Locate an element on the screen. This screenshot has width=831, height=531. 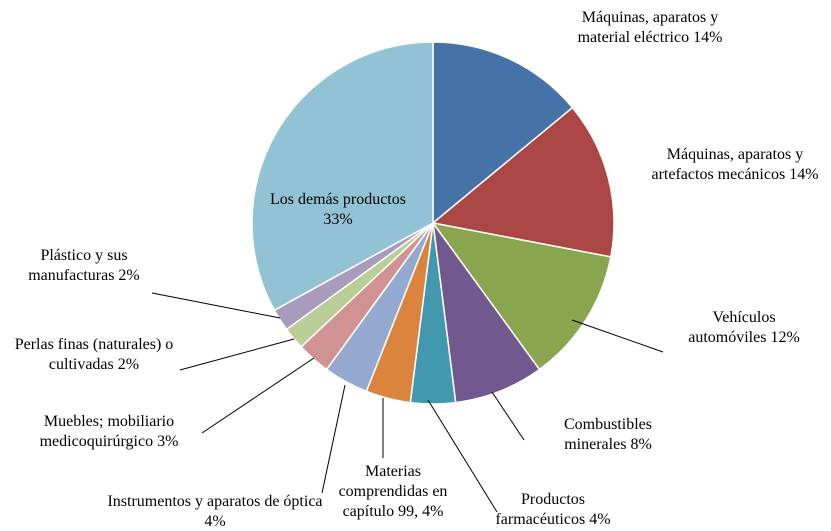
value-label: 12% is located at coordinates (785, 337).